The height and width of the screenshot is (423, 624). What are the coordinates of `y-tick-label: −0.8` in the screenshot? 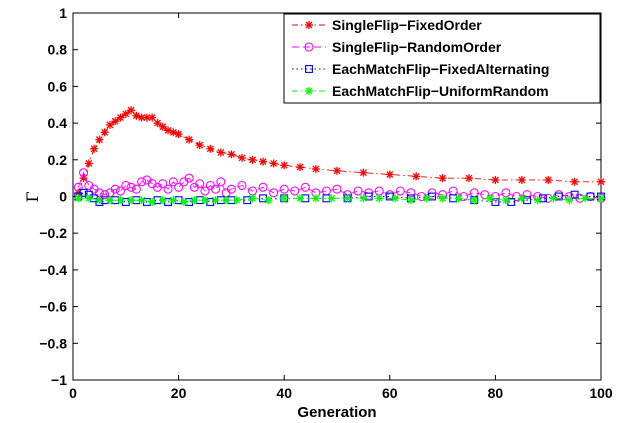 It's located at (53, 343).